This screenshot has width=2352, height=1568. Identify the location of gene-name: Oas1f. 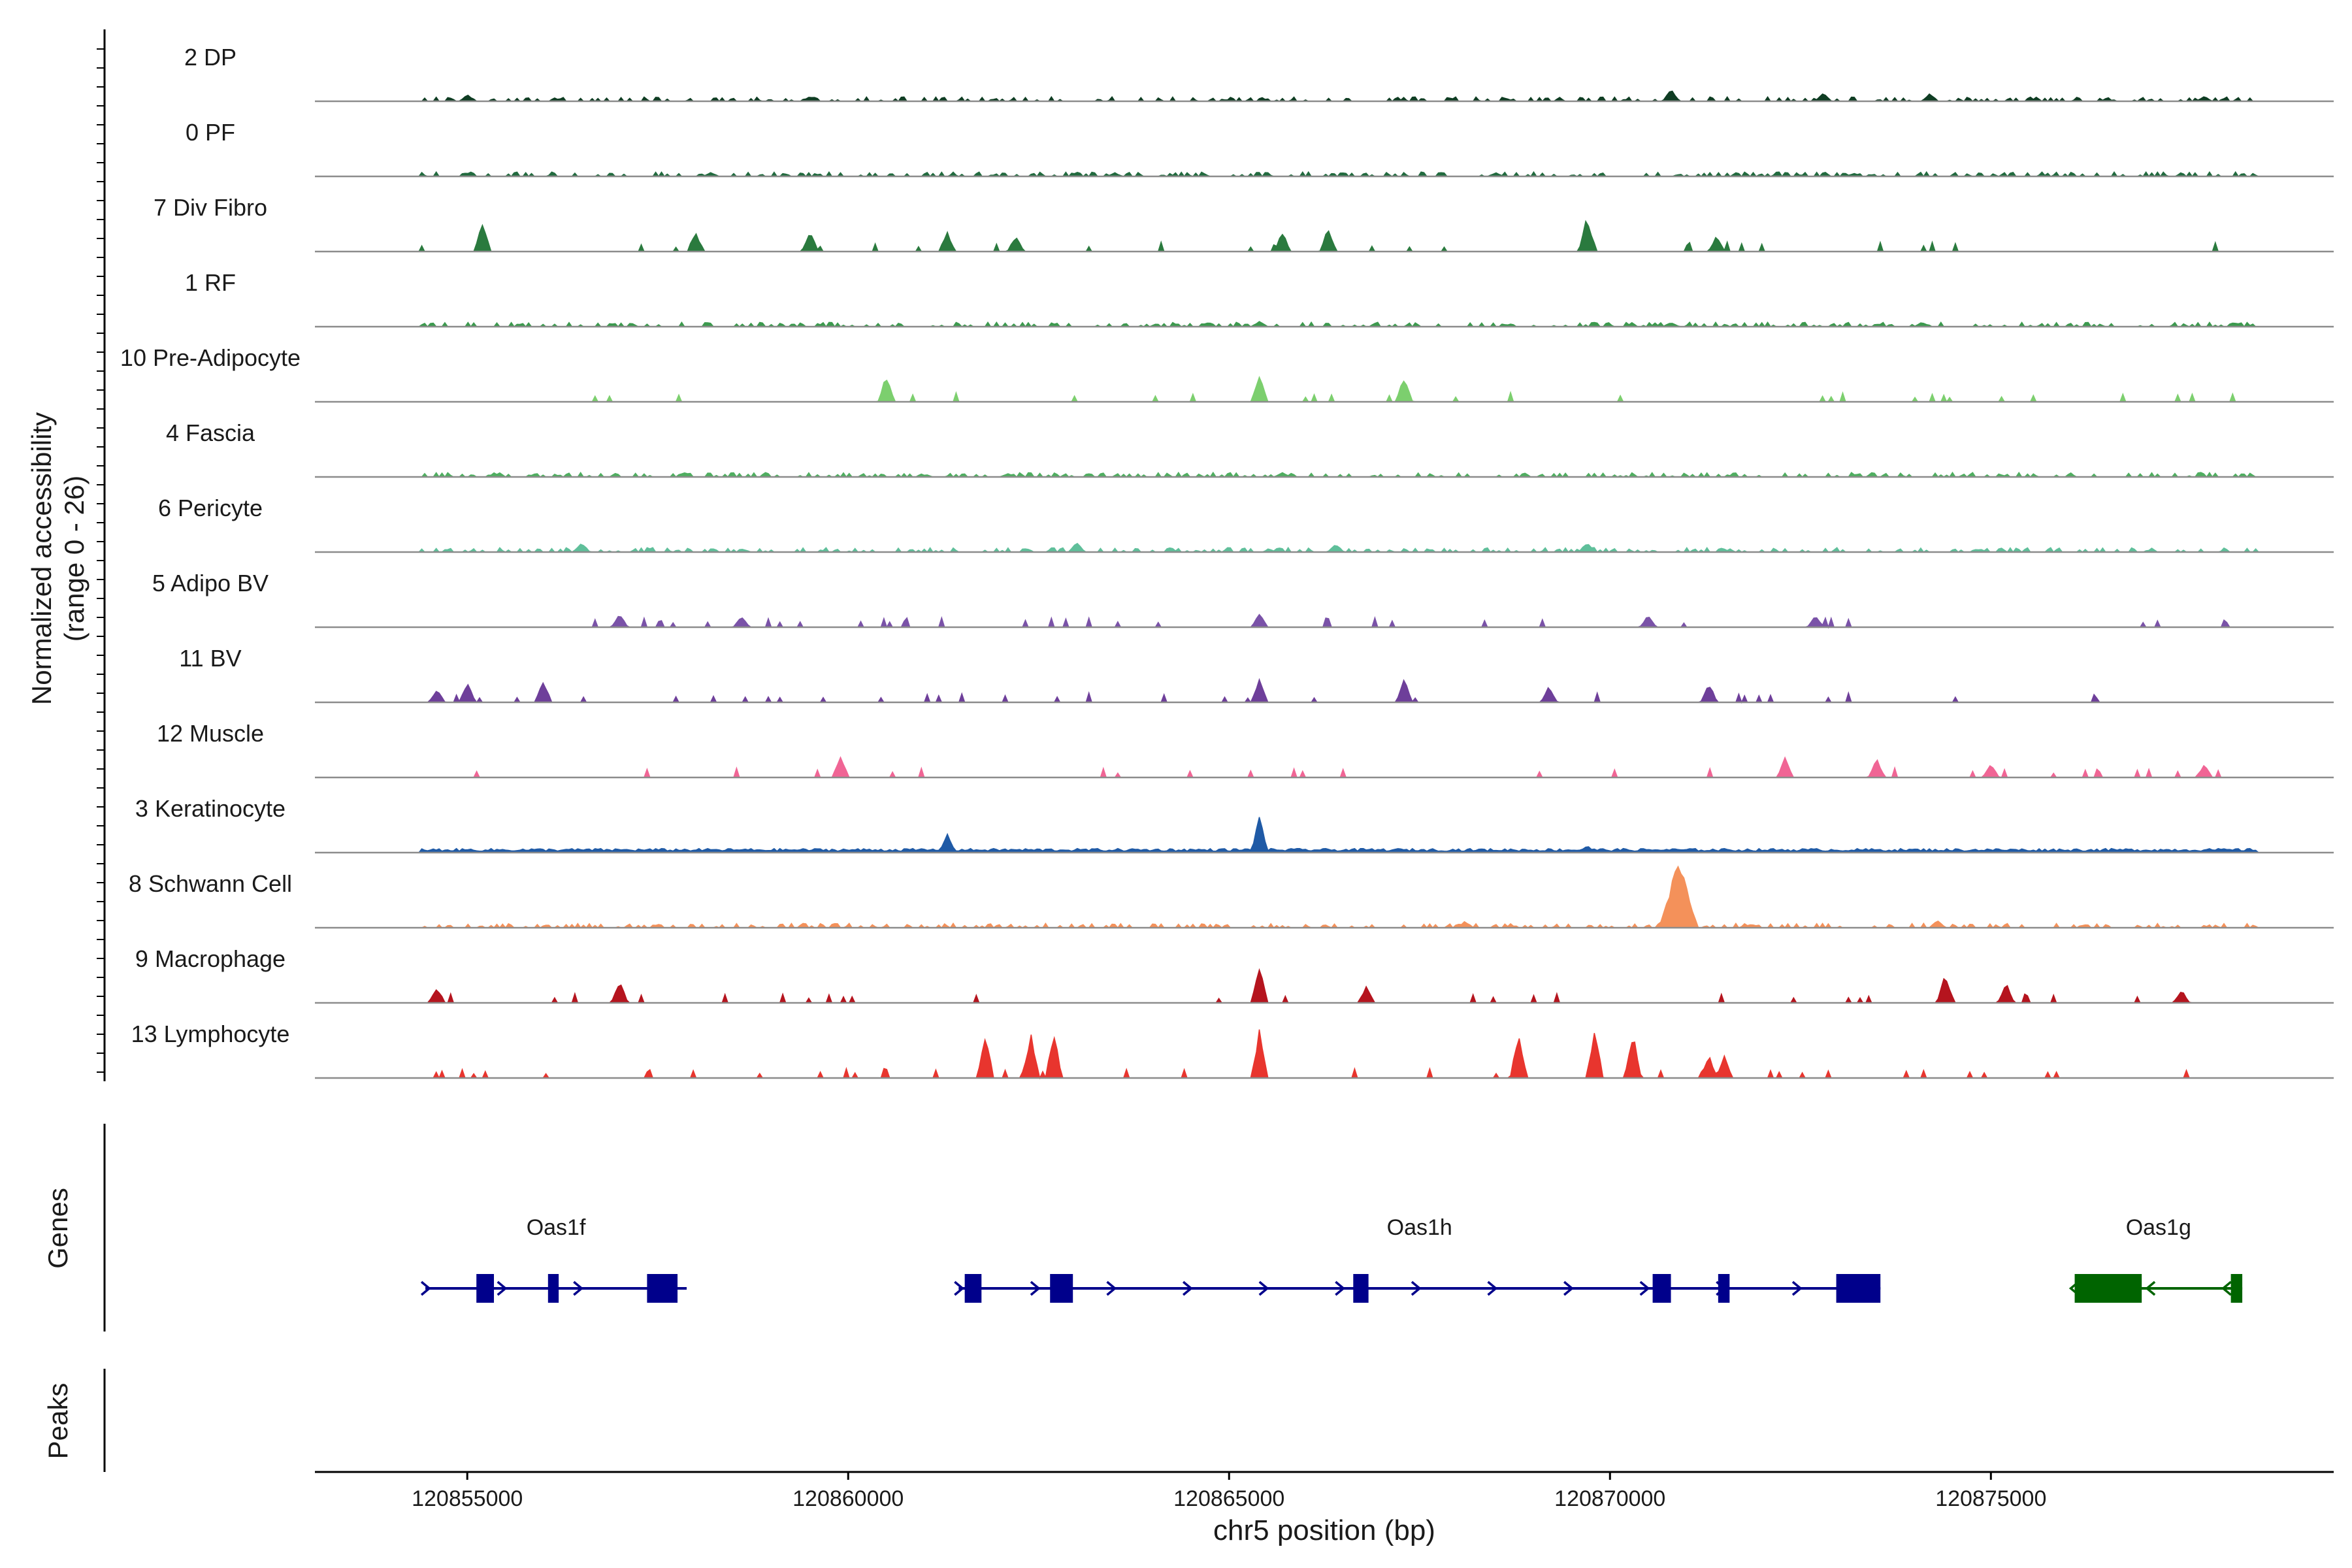
(556, 1227).